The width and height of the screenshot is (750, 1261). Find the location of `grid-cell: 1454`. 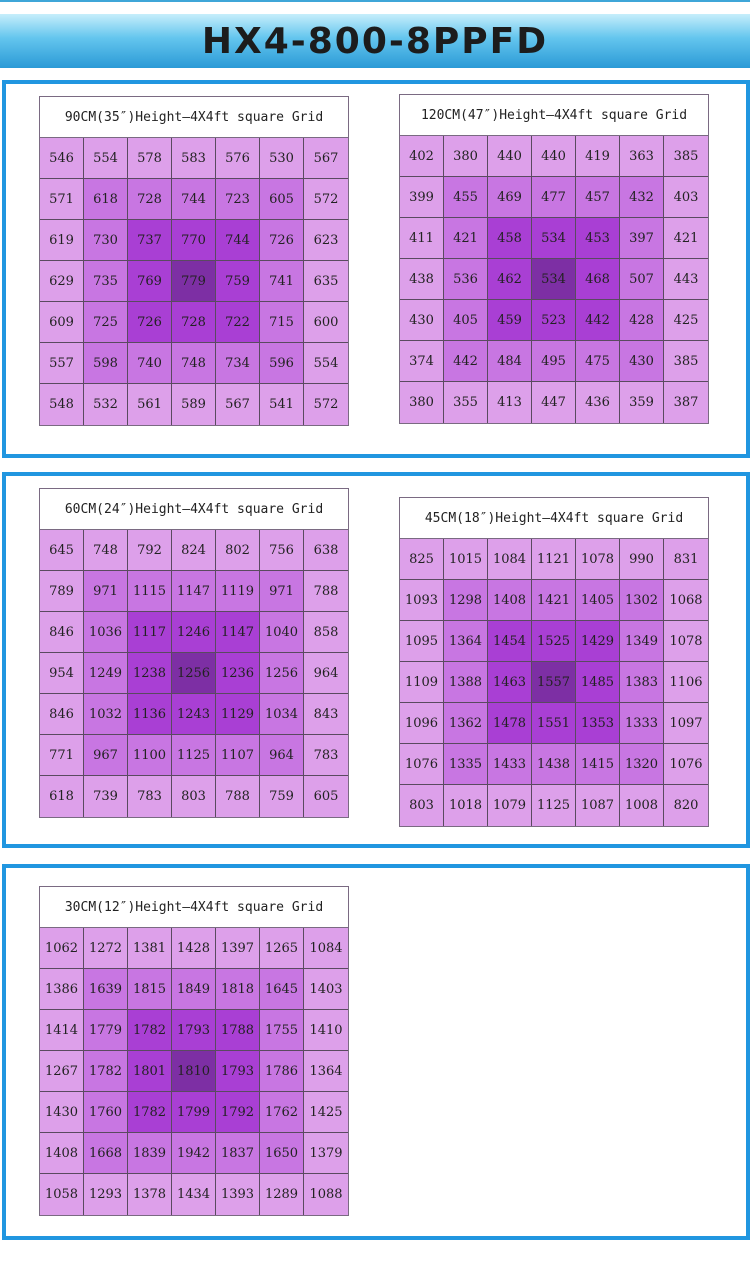

grid-cell: 1454 is located at coordinates (510, 641).